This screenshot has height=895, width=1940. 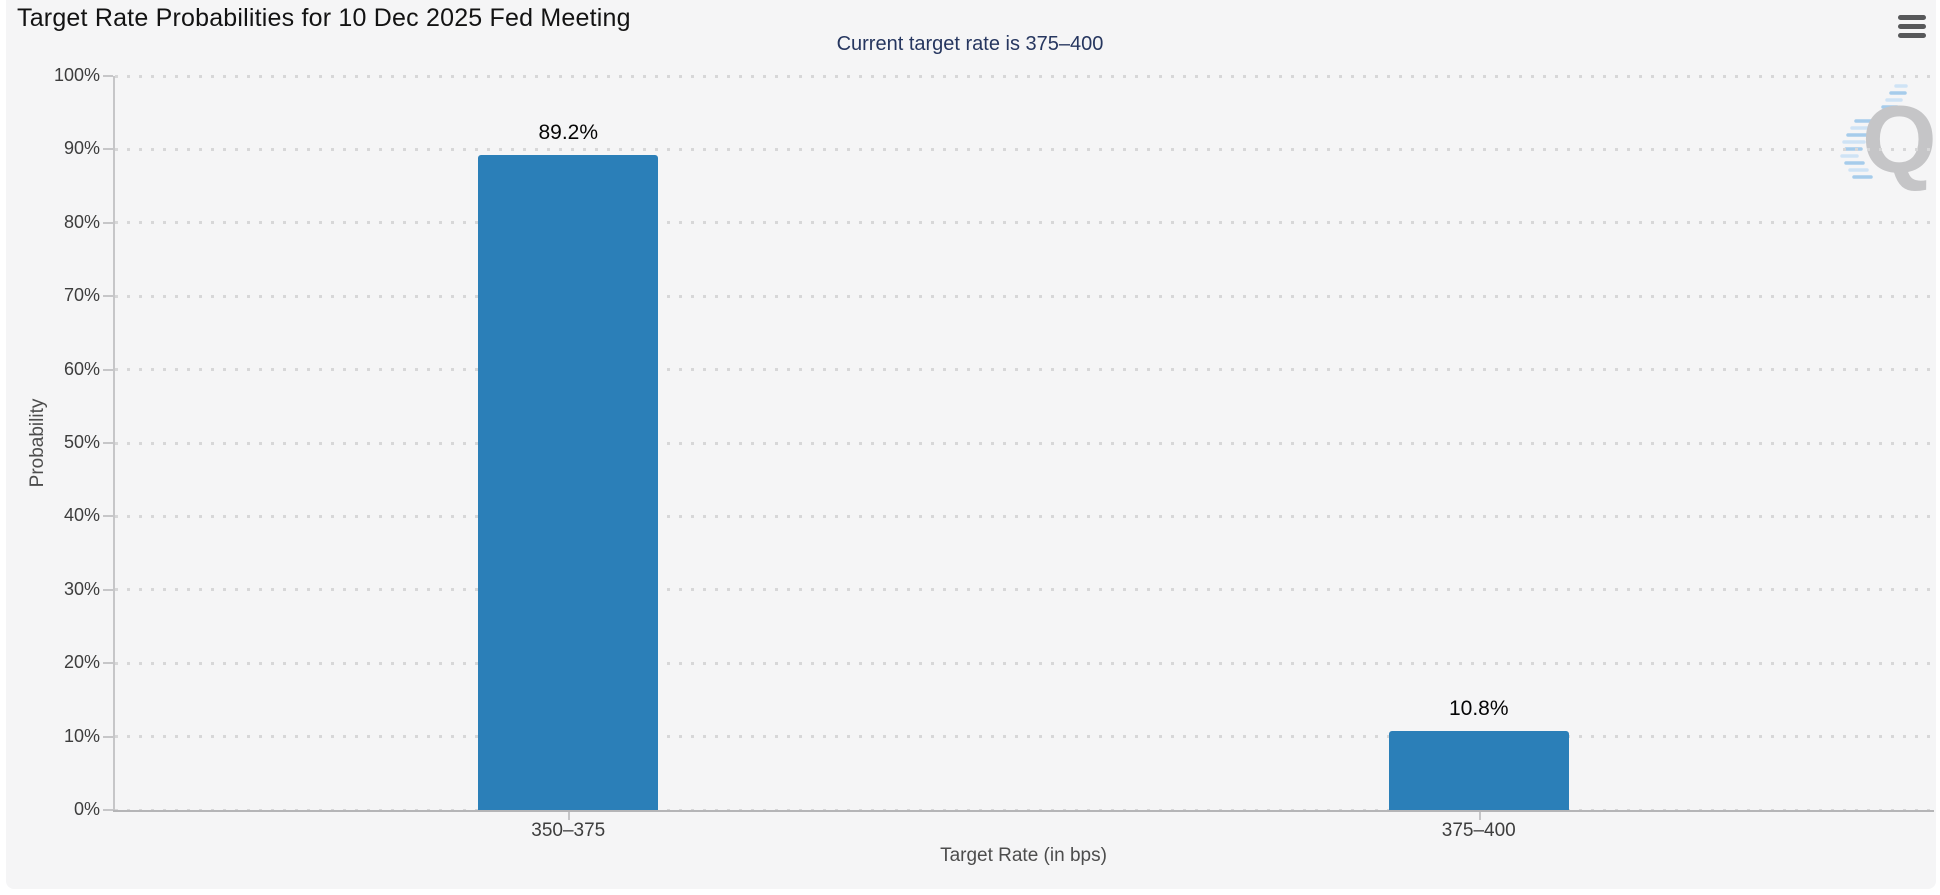 I want to click on y-tick-label: 100%, so click(x=76, y=75).